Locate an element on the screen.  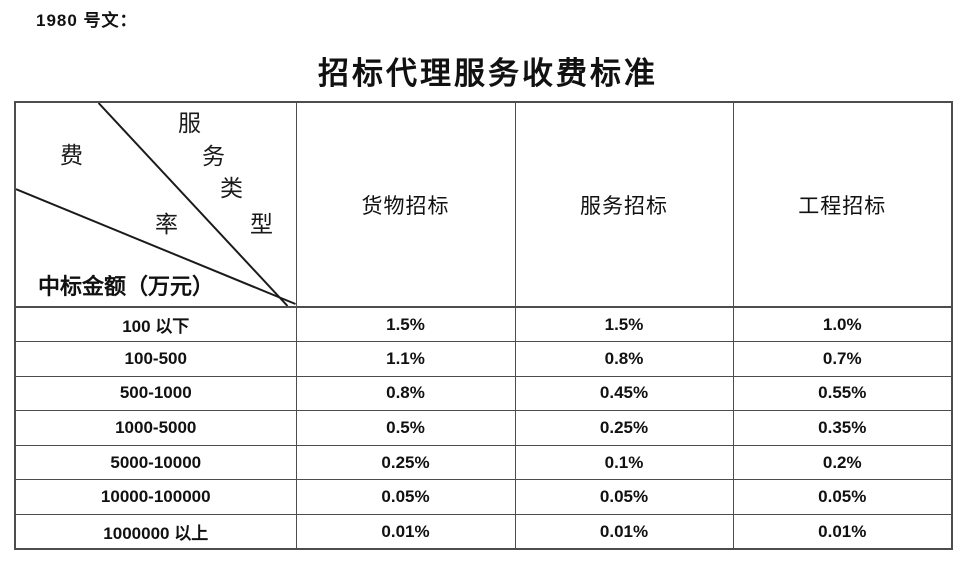
table-row: 5000-10000 0.25% 0.1% 0.2% is located at coordinates (483, 462).